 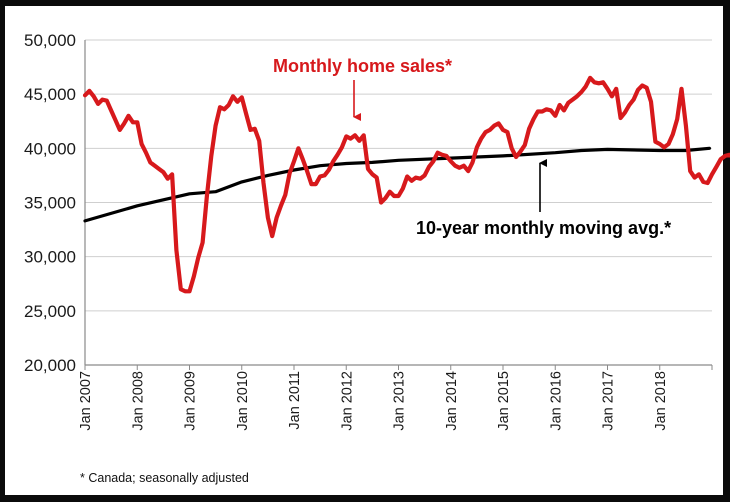 What do you see at coordinates (397, 184) in the screenshot?
I see `series-line-moving-average` at bounding box center [397, 184].